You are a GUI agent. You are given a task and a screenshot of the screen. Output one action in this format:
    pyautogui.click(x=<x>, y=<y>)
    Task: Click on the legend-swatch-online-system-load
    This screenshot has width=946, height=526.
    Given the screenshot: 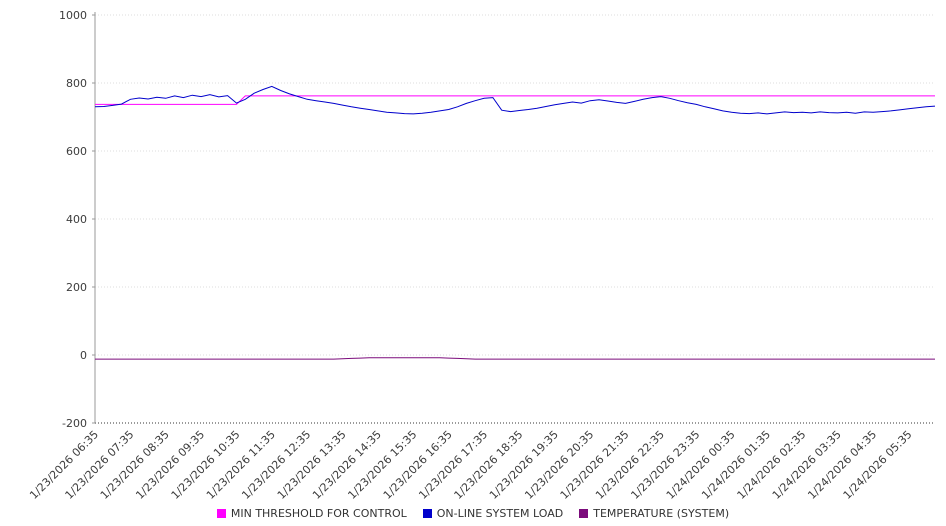 What is the action you would take?
    pyautogui.click(x=427, y=513)
    